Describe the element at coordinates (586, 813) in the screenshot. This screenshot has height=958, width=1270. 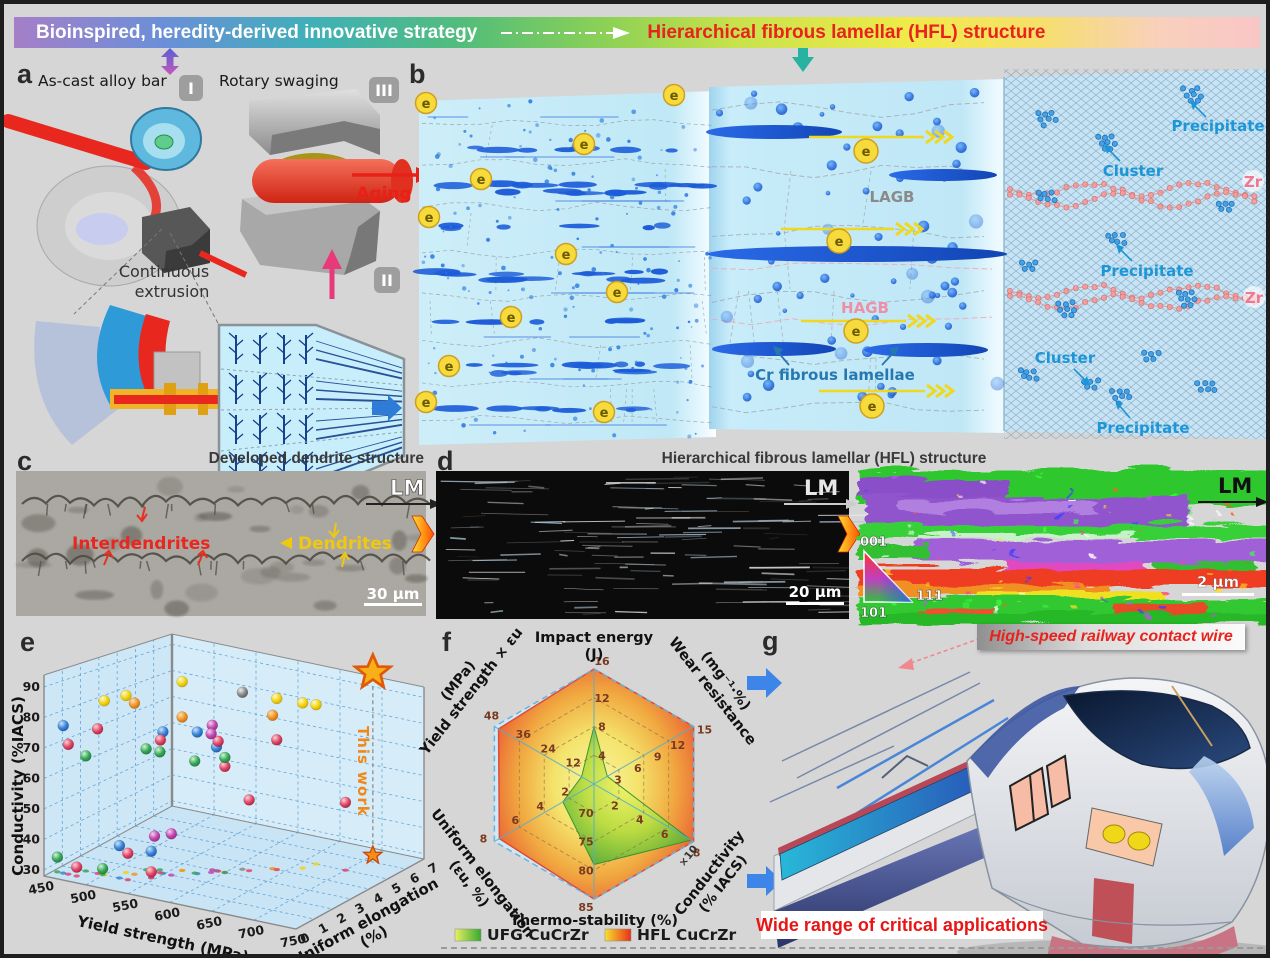
I see `radar-tick-label: 70` at that location.